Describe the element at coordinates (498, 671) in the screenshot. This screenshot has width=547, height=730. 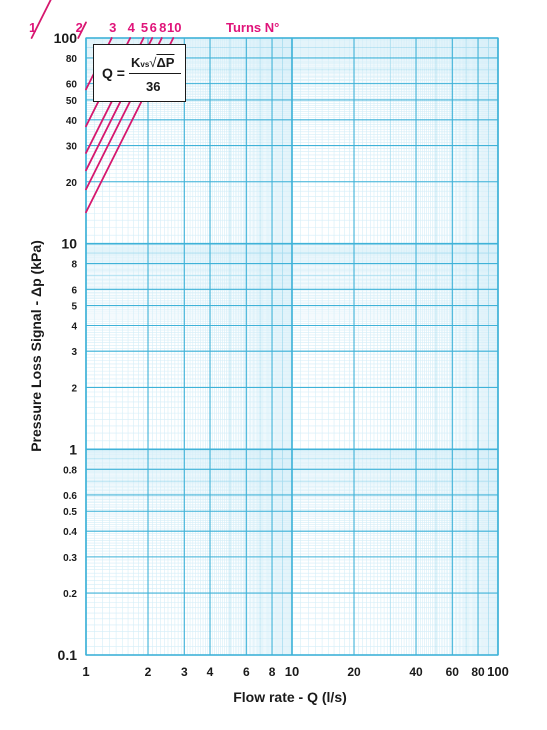
I see `x-tick-label: 100` at that location.